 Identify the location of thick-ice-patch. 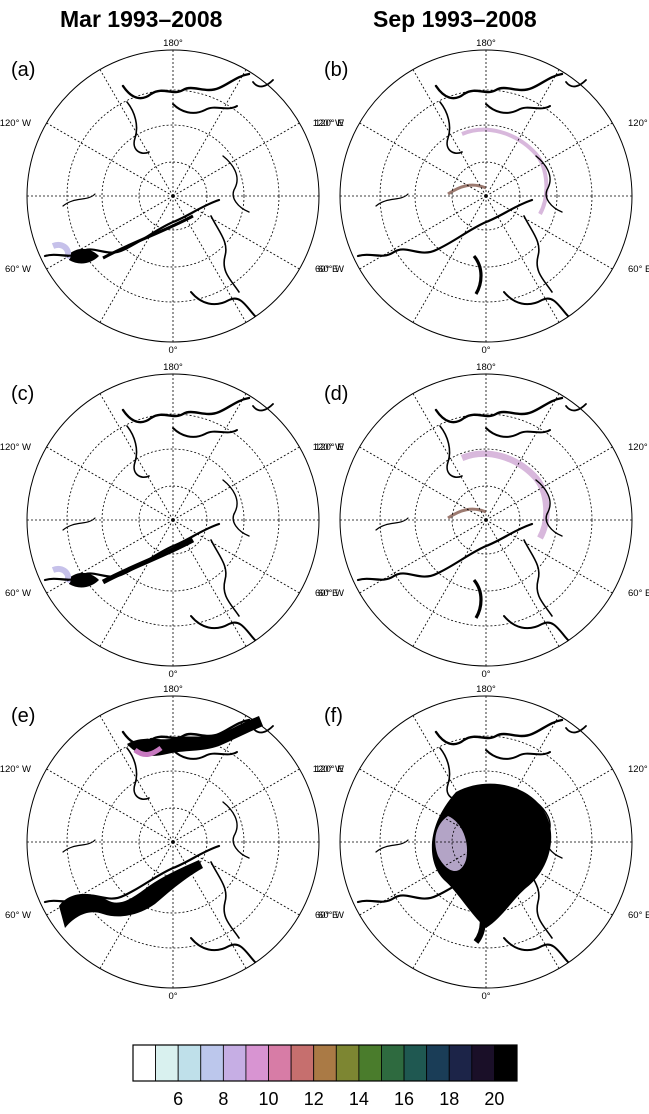
(84, 580).